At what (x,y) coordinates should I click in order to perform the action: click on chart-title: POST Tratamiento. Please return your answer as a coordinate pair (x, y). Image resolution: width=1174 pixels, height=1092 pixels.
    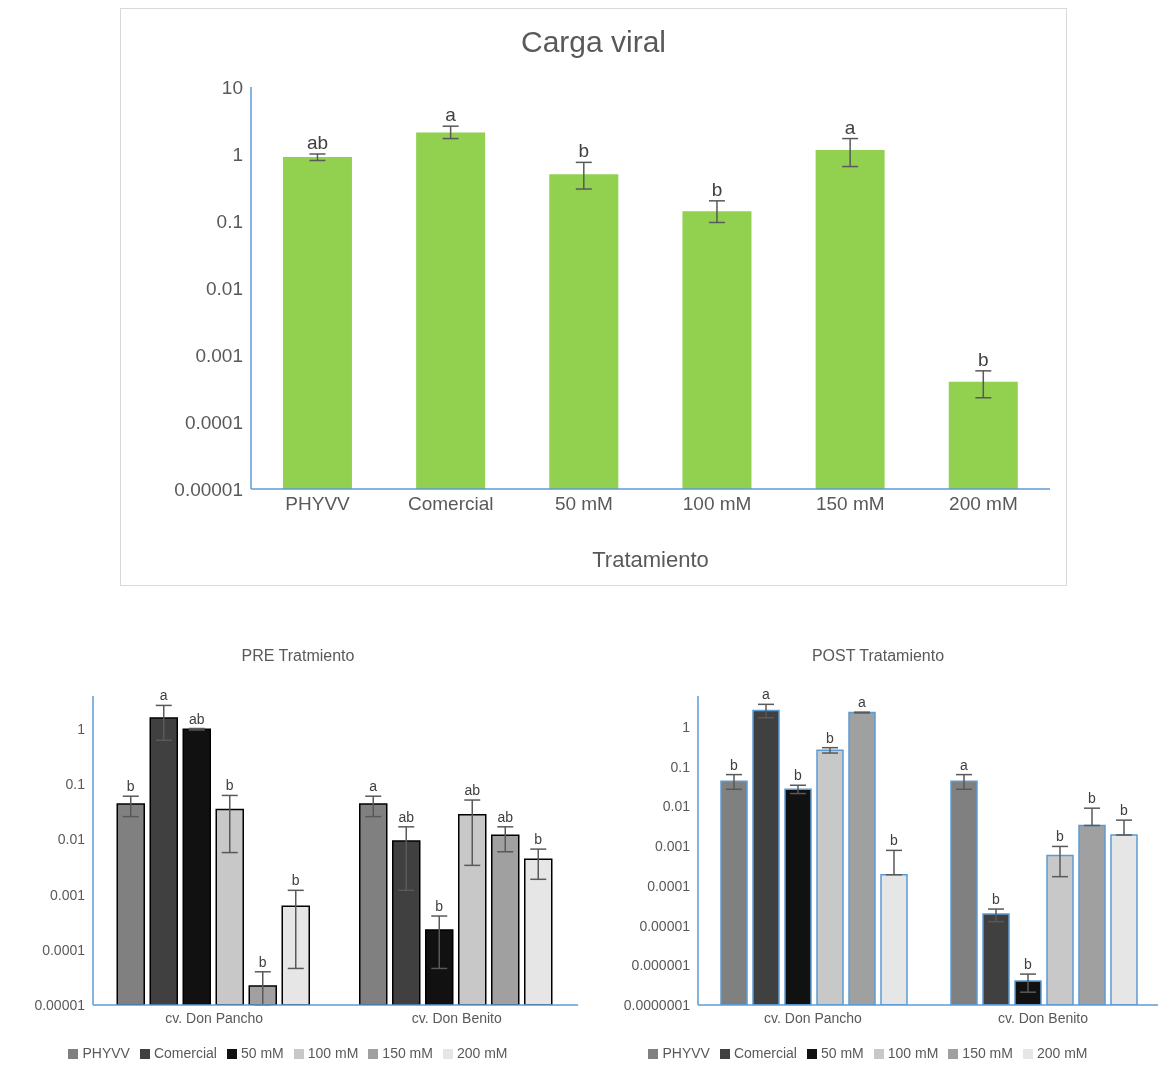
    Looking at the image, I should click on (878, 656).